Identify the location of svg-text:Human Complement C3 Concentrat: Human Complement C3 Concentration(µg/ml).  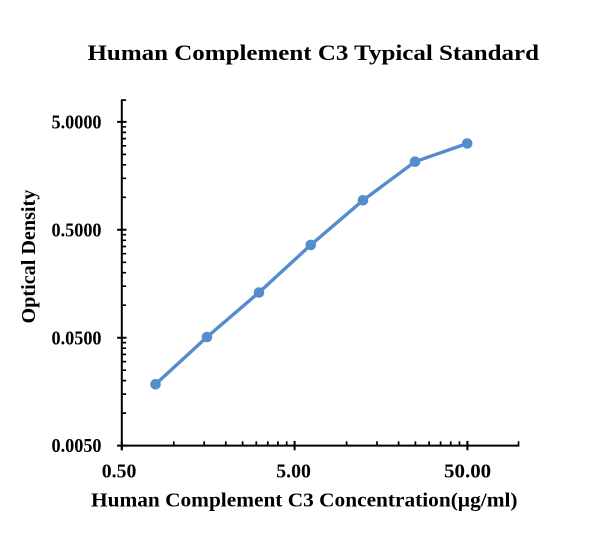
(304, 501).